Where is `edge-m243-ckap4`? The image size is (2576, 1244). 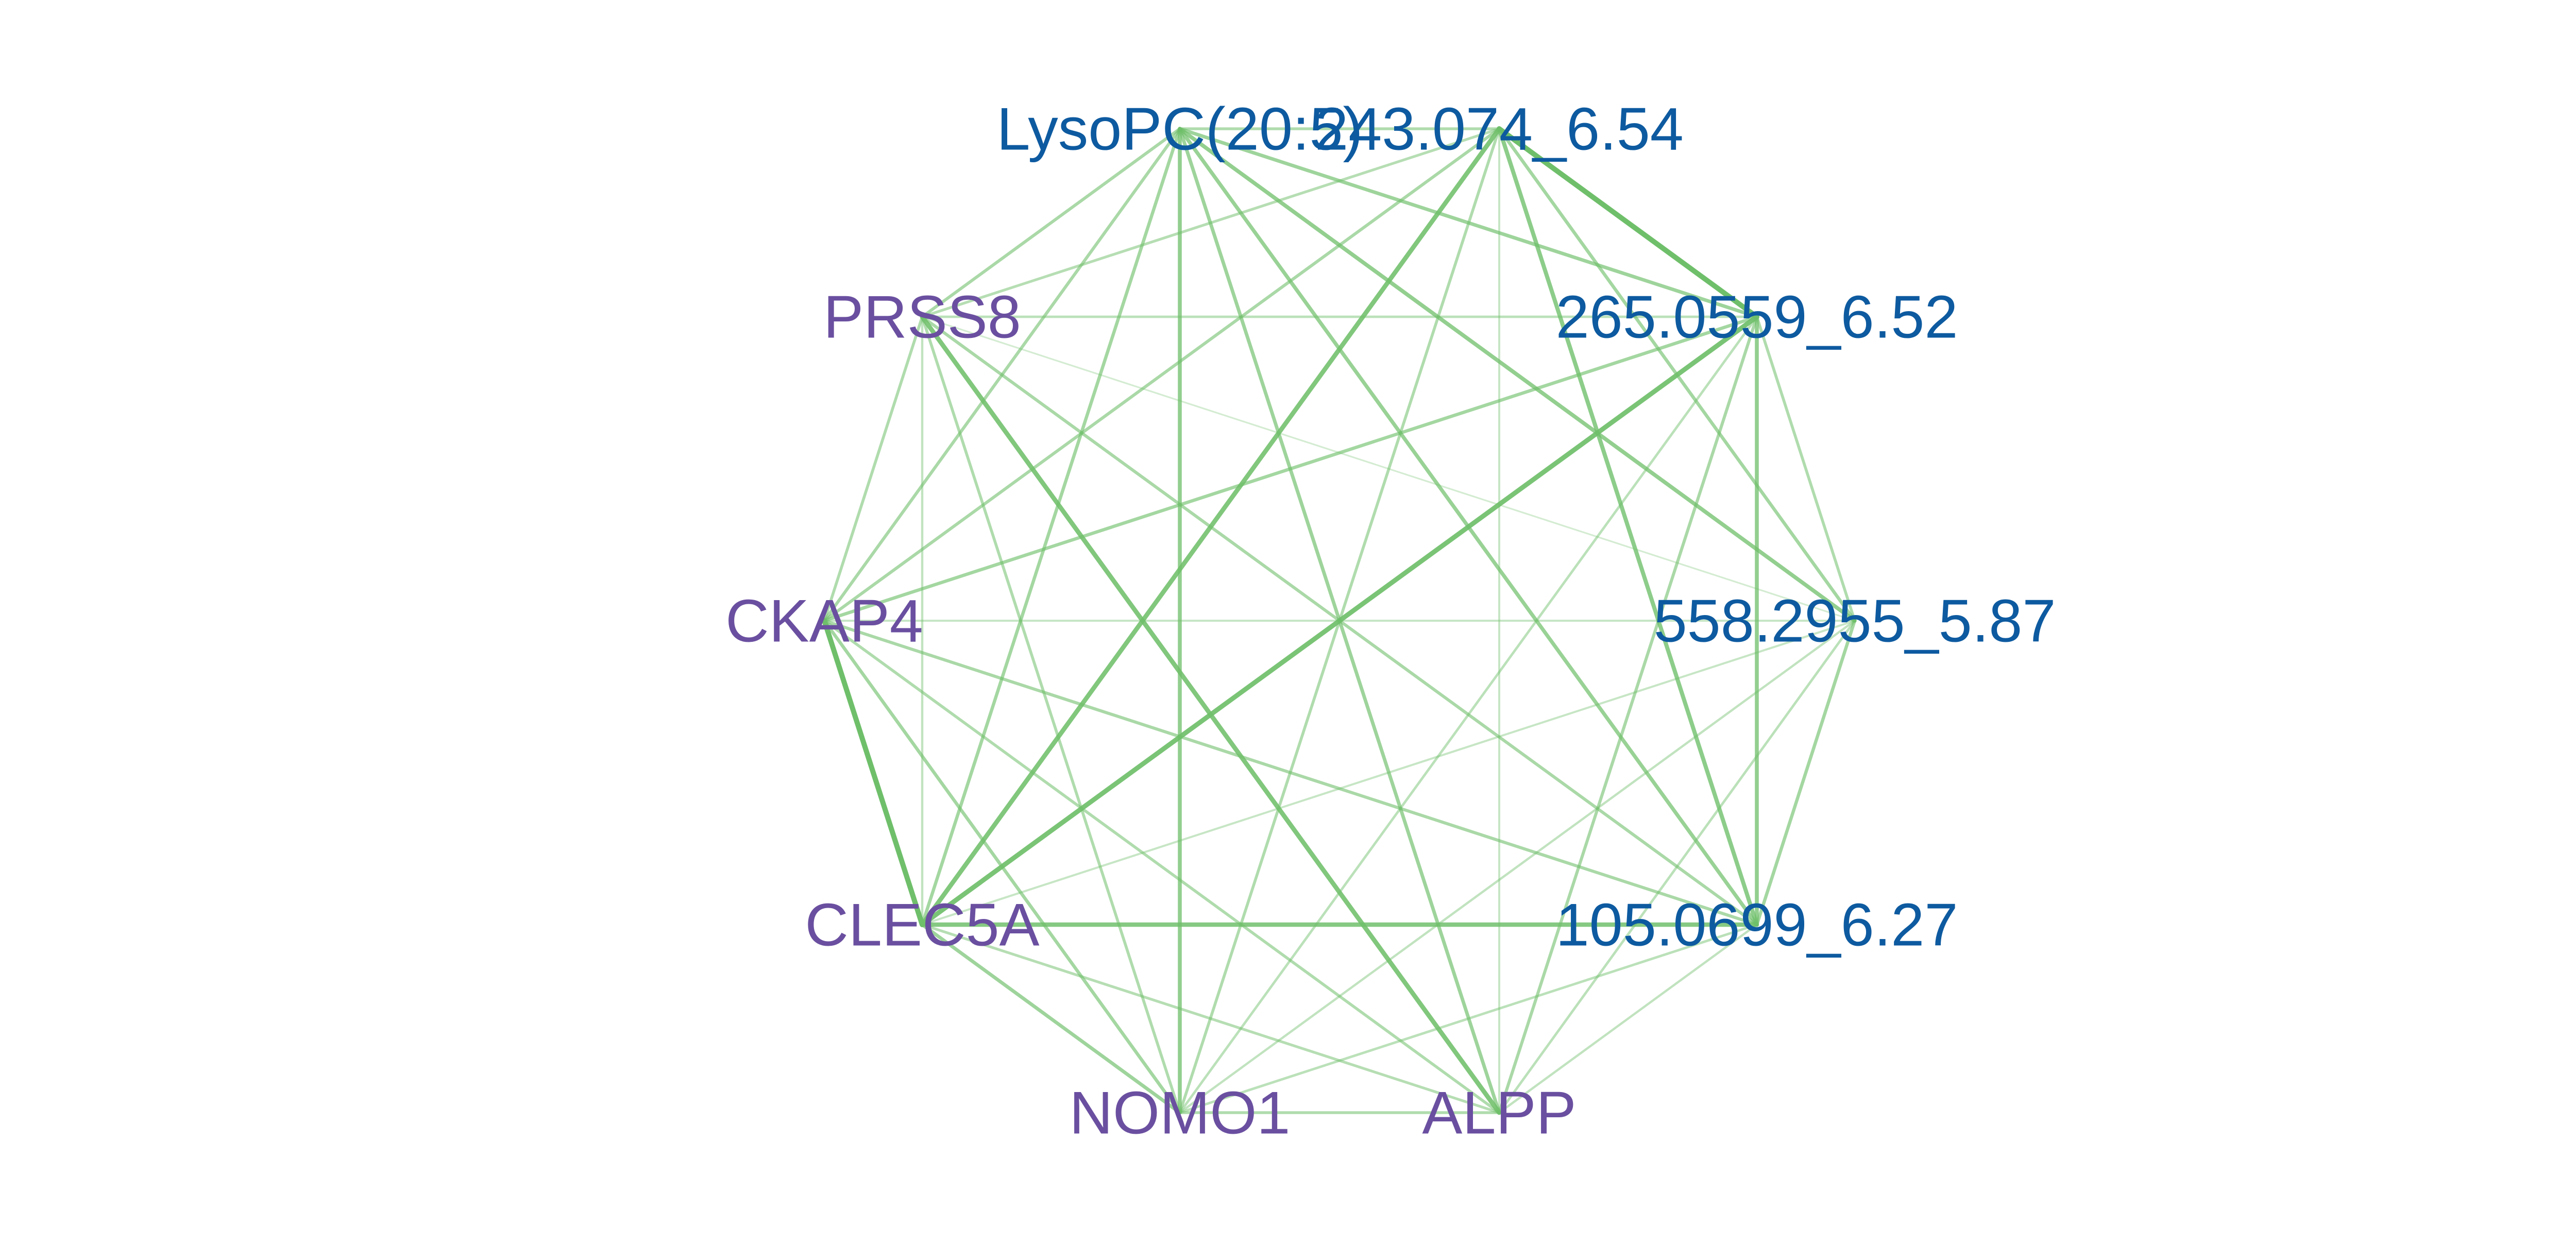 edge-m243-ckap4 is located at coordinates (1162, 374).